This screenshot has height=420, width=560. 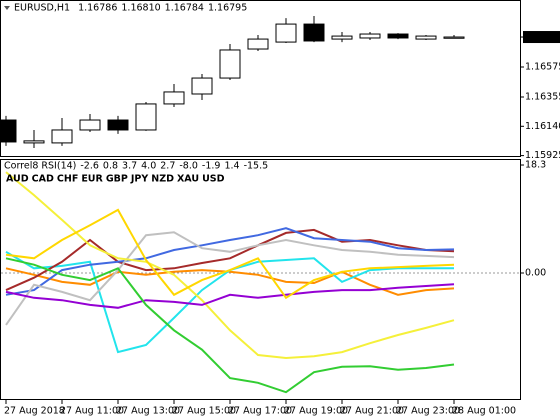 What do you see at coordinates (40, 166) in the screenshot?
I see `indicator-title: Correl8 RSI(14)` at bounding box center [40, 166].